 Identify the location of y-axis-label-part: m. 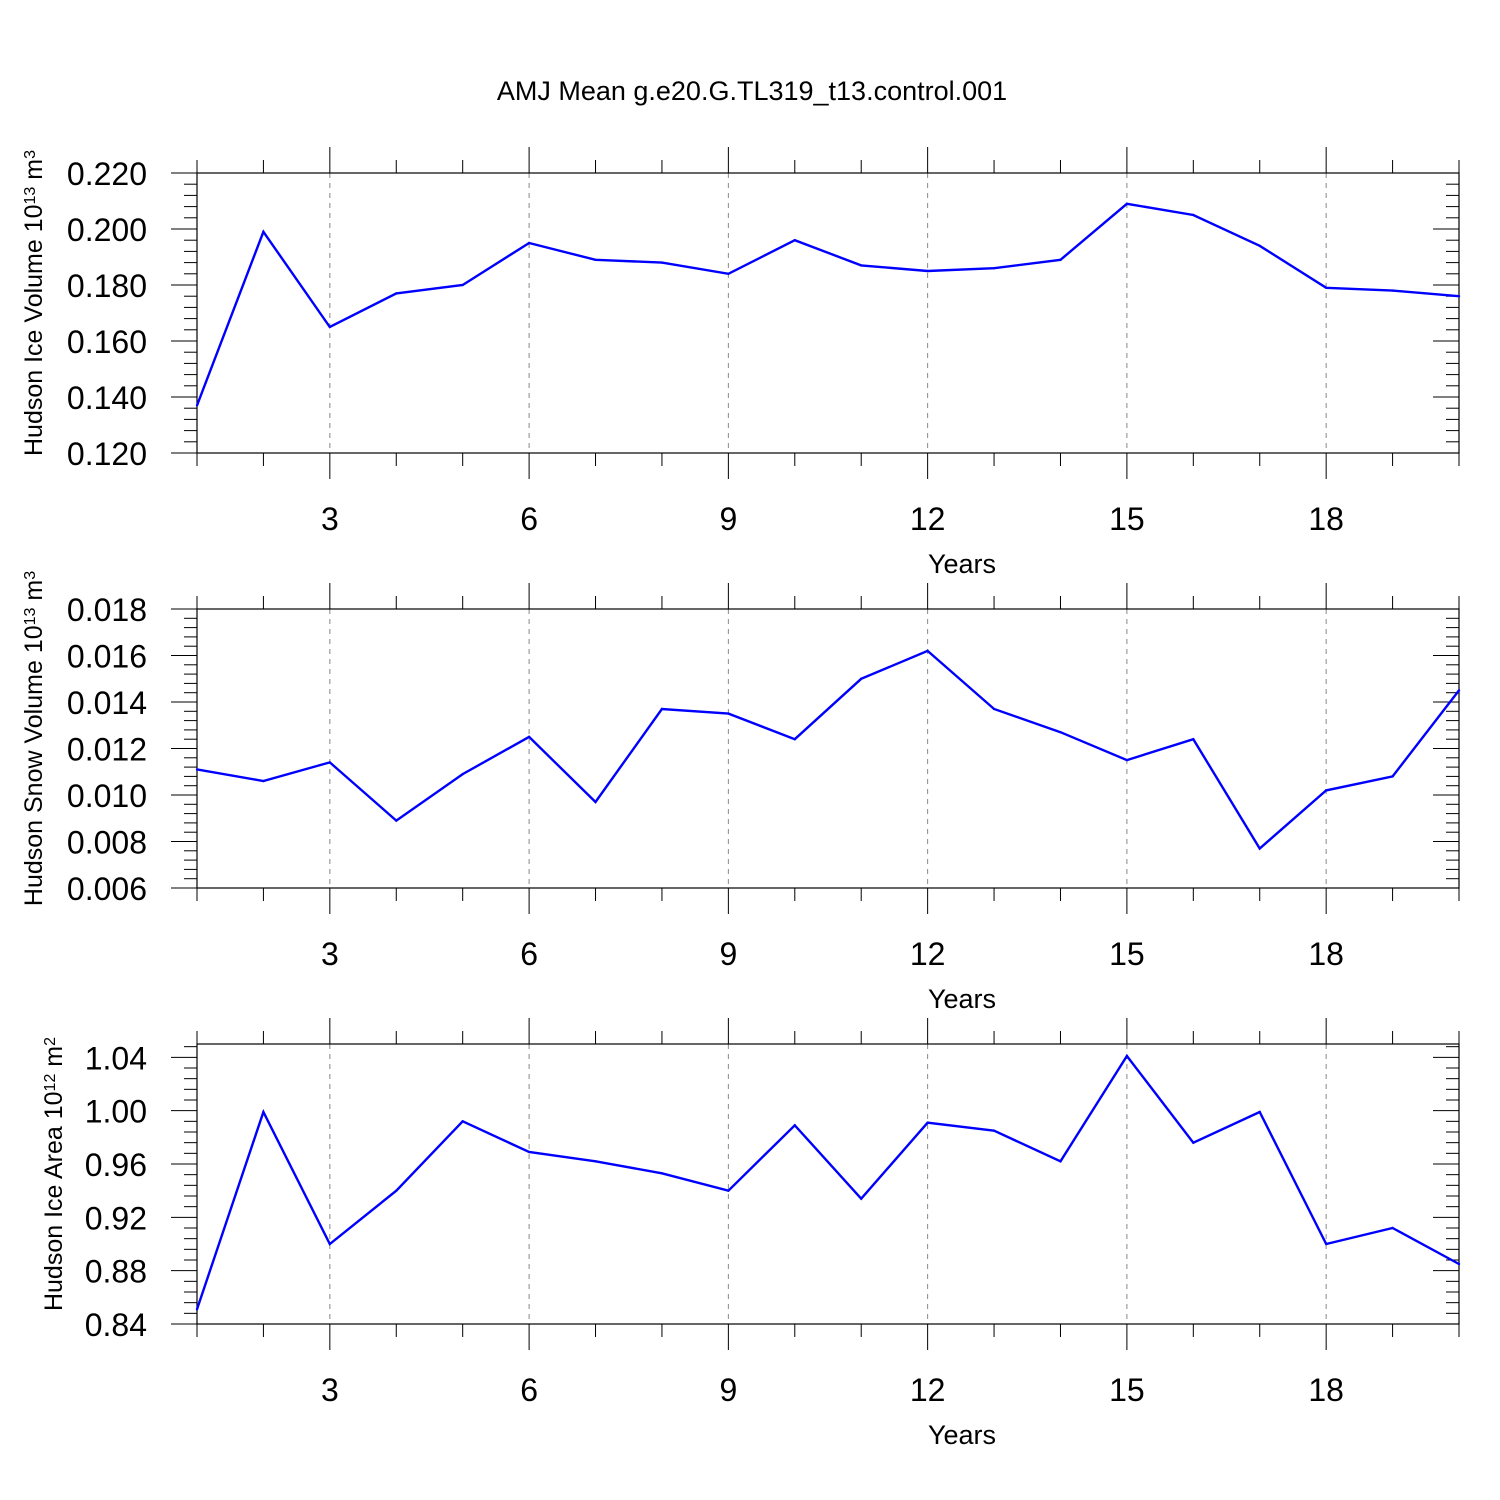
(34, 594).